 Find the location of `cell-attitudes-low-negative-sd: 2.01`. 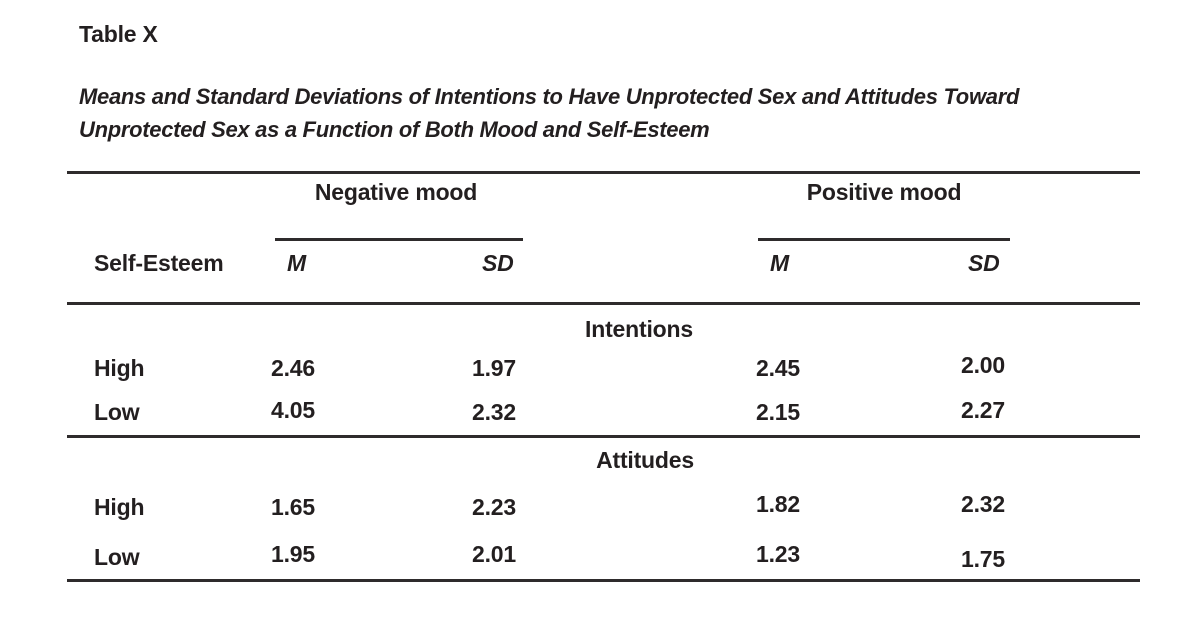

cell-attitudes-low-negative-sd: 2.01 is located at coordinates (494, 554).